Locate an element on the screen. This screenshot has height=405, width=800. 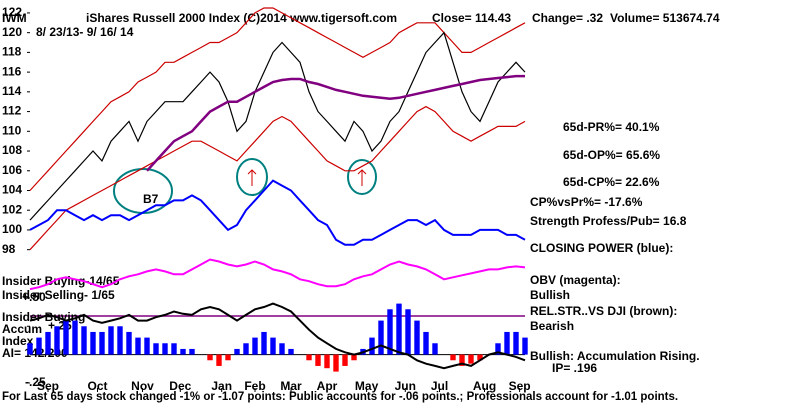
annotation: Bearish is located at coordinates (552, 326).